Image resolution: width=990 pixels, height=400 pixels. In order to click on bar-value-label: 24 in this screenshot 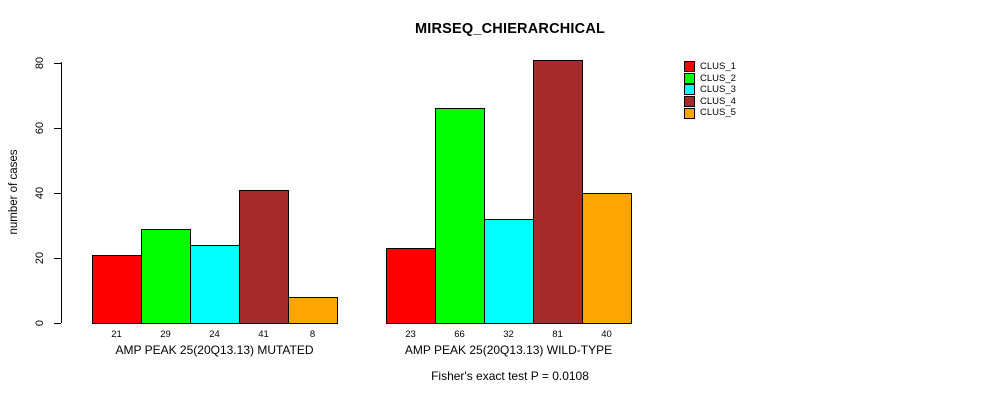, I will do `click(214, 334)`.